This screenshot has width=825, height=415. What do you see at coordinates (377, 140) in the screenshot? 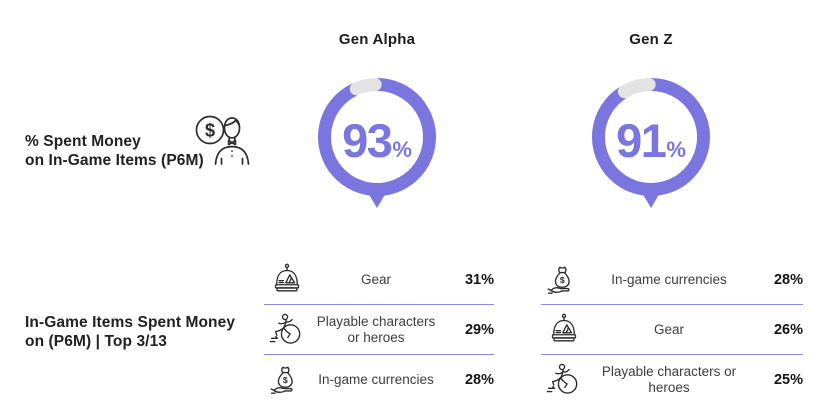
I see `donut-value-gen-alpha: 93%` at bounding box center [377, 140].